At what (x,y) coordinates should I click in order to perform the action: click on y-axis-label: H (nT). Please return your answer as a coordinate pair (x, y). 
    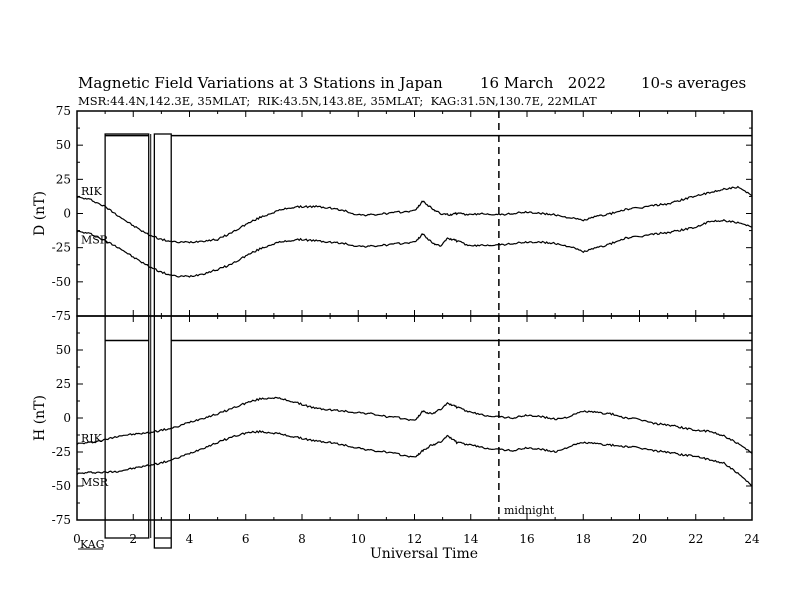
    Looking at the image, I should click on (40, 418).